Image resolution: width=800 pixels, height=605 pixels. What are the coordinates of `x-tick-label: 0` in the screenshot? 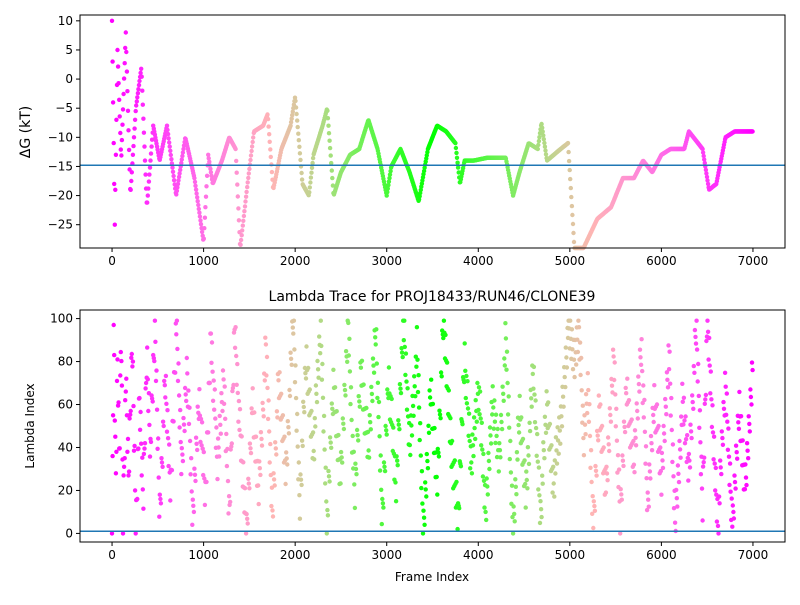 It's located at (112, 555).